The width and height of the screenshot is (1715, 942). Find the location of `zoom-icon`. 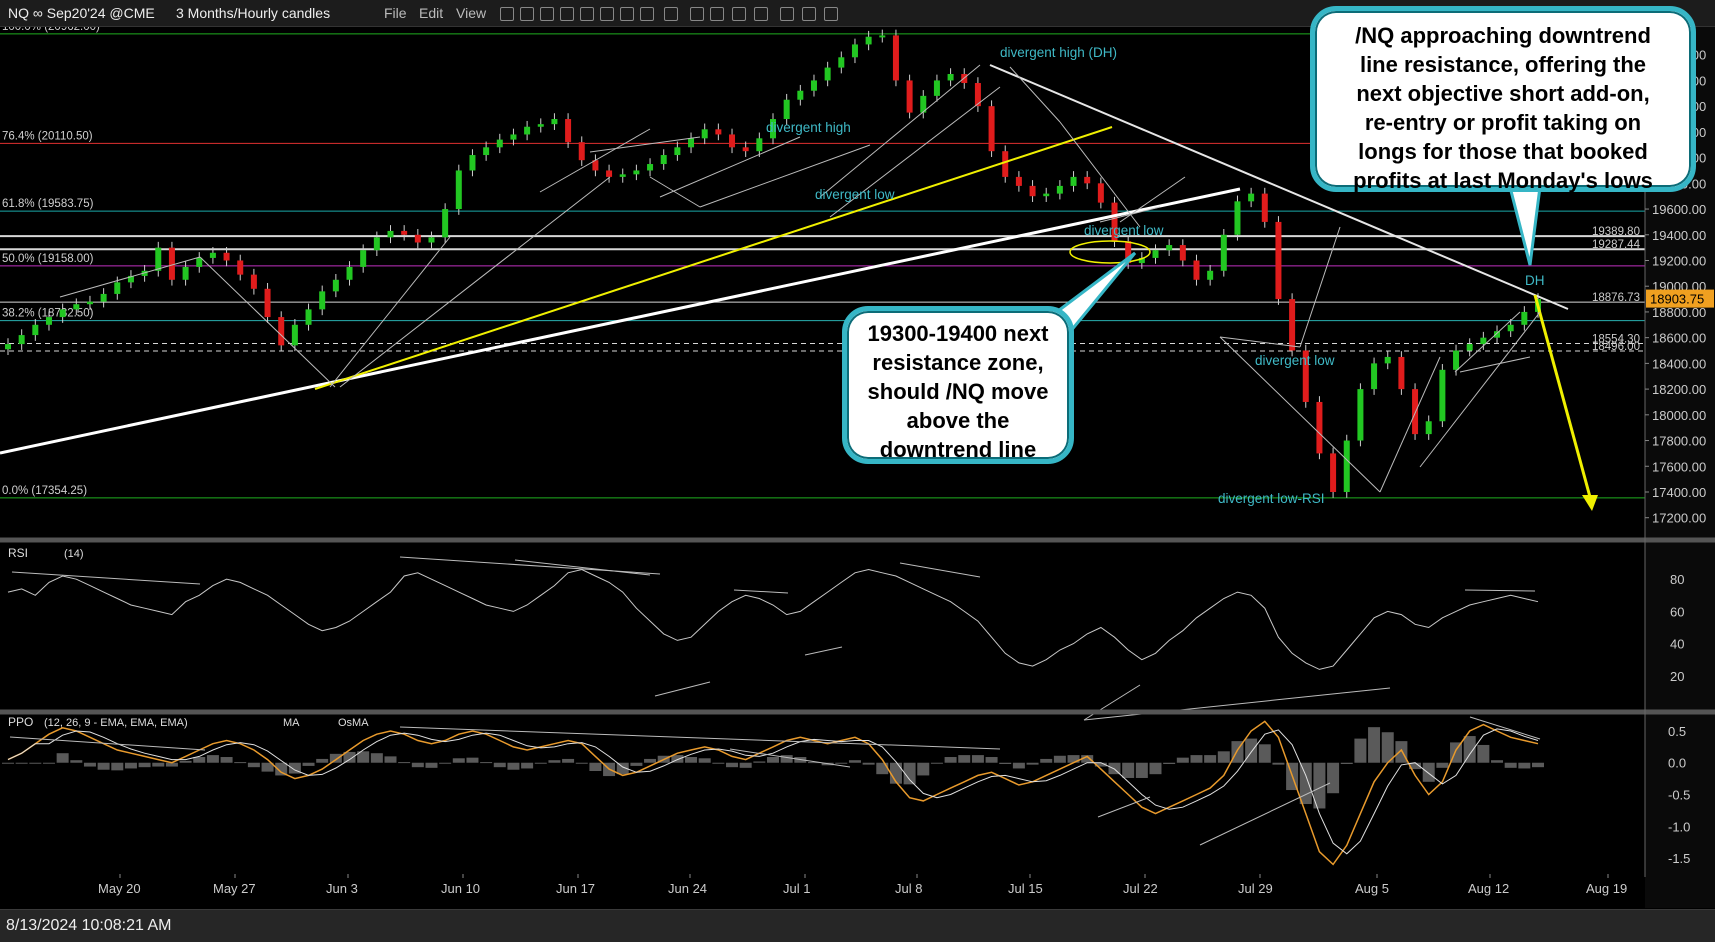

zoom-icon is located at coordinates (547, 14).